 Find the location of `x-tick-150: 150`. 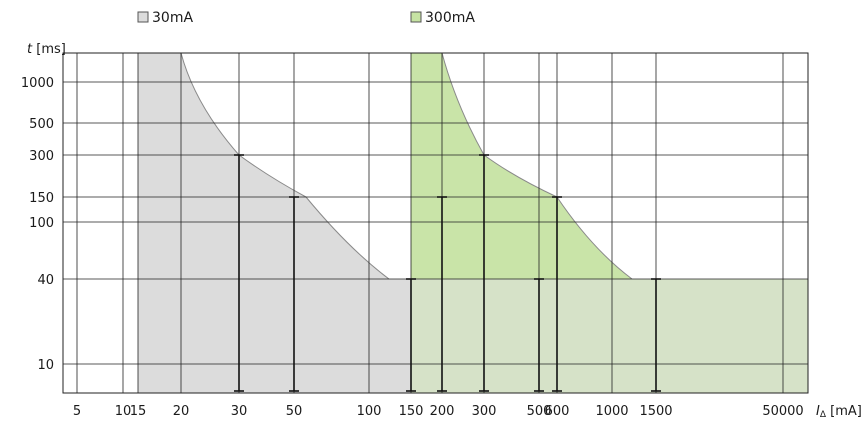

x-tick-150: 150 is located at coordinates (411, 411).